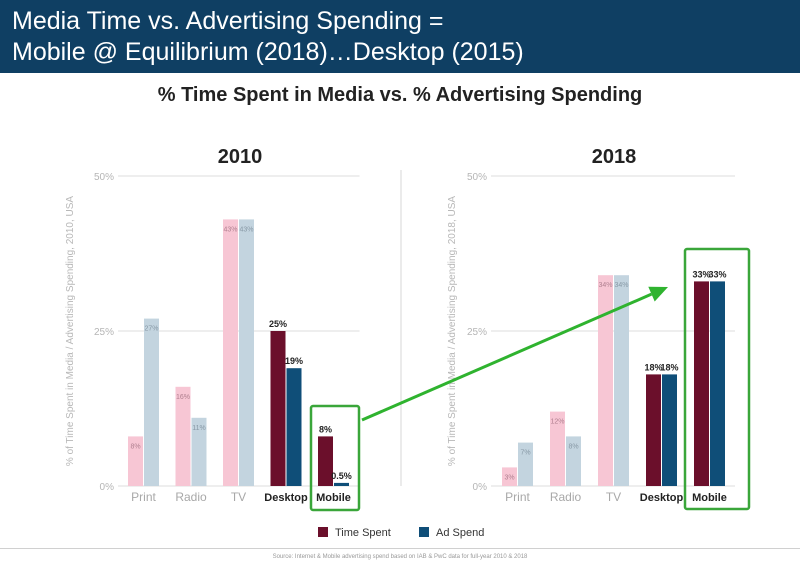 The height and width of the screenshot is (561, 800). What do you see at coordinates (325, 461) in the screenshot?
I see `bar-2010-mobile-time-spent` at bounding box center [325, 461].